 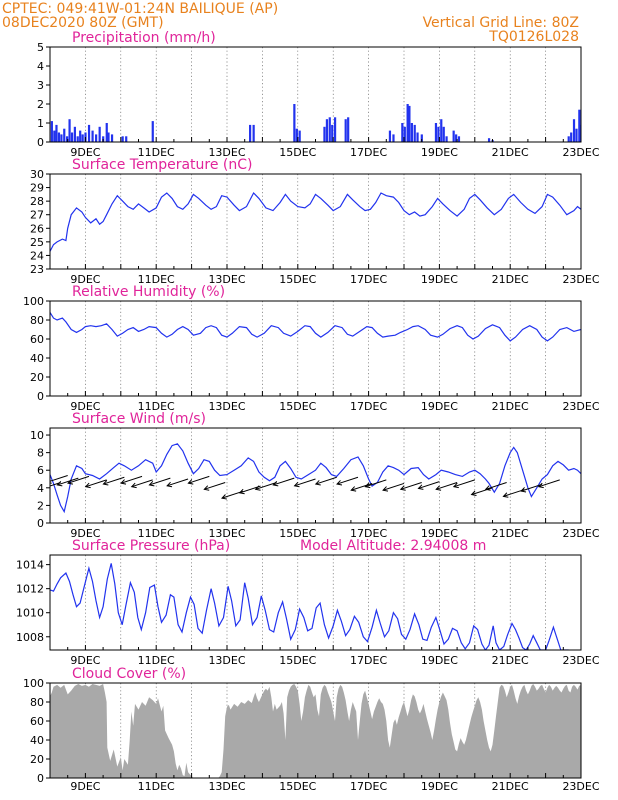 I want to click on temp-y-tick-label: 30, so click(x=37, y=174).